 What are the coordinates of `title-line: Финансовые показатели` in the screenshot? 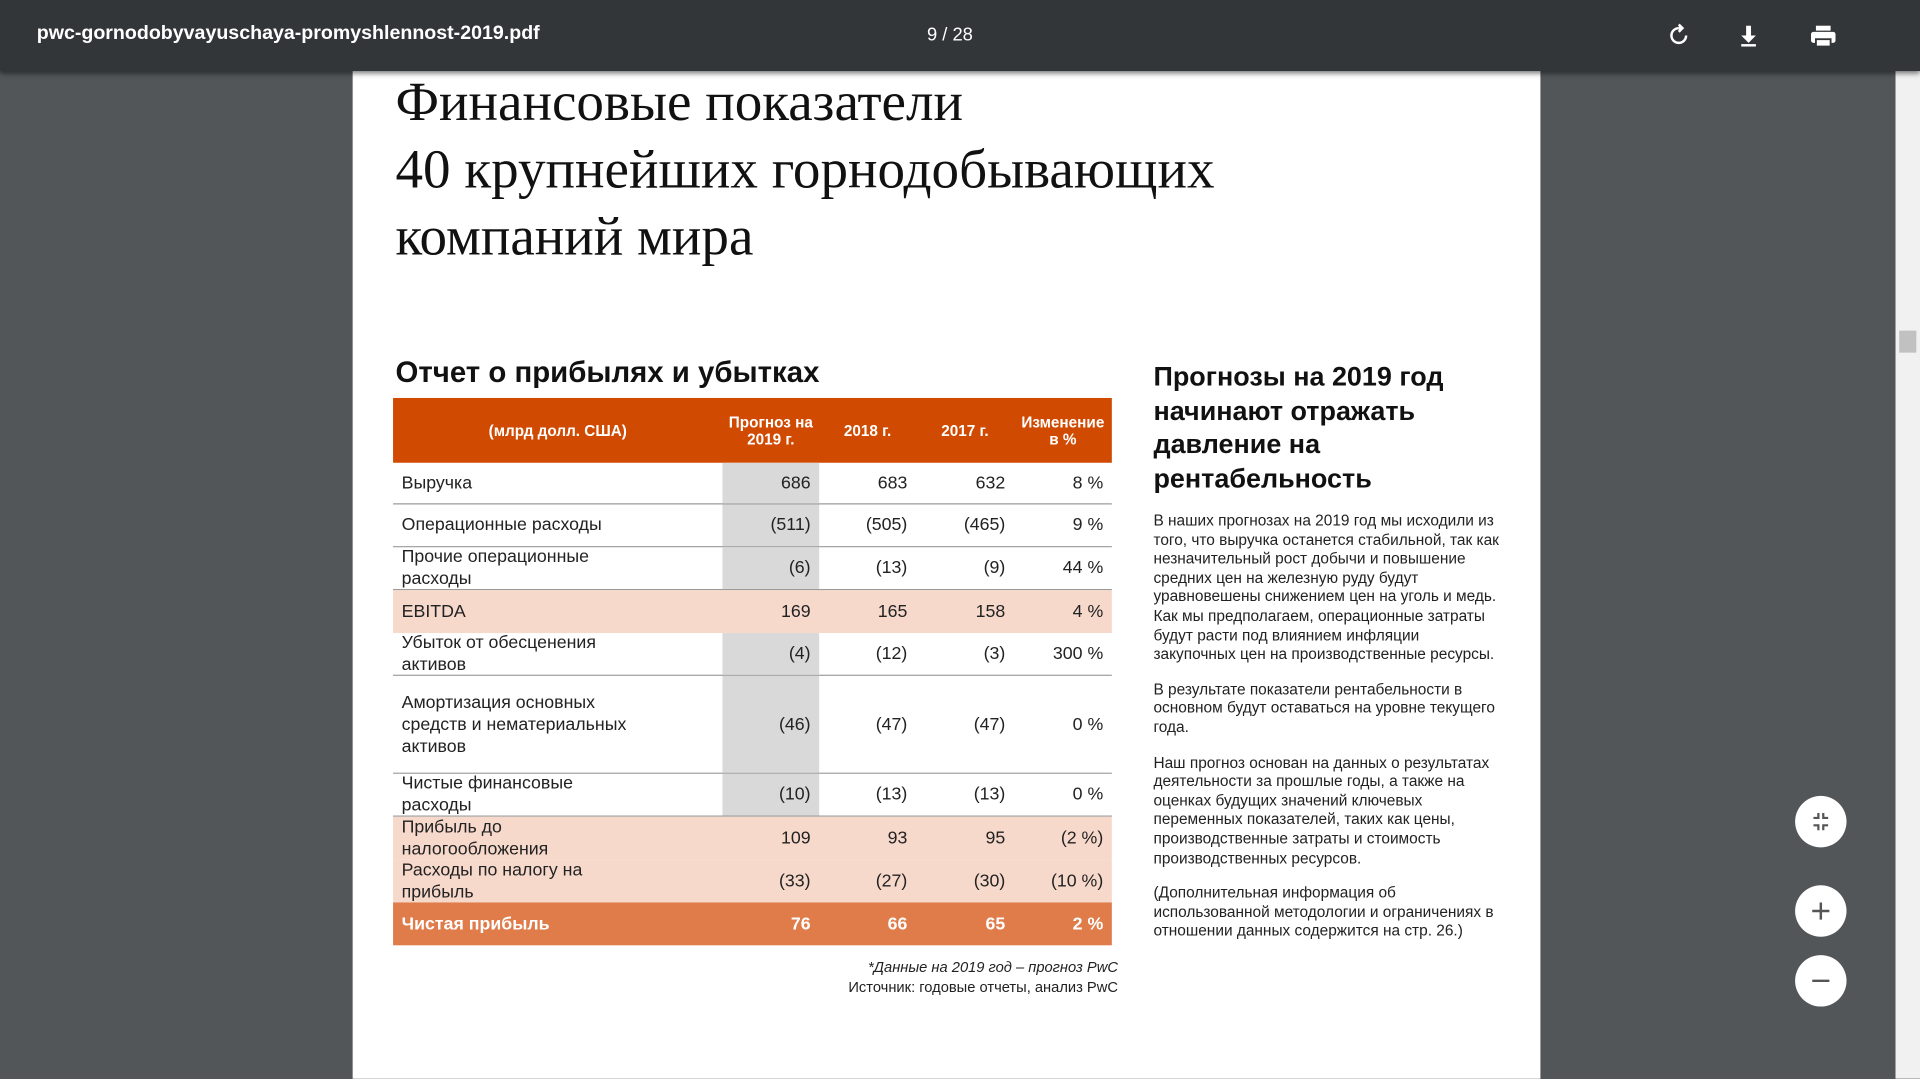 It's located at (679, 102).